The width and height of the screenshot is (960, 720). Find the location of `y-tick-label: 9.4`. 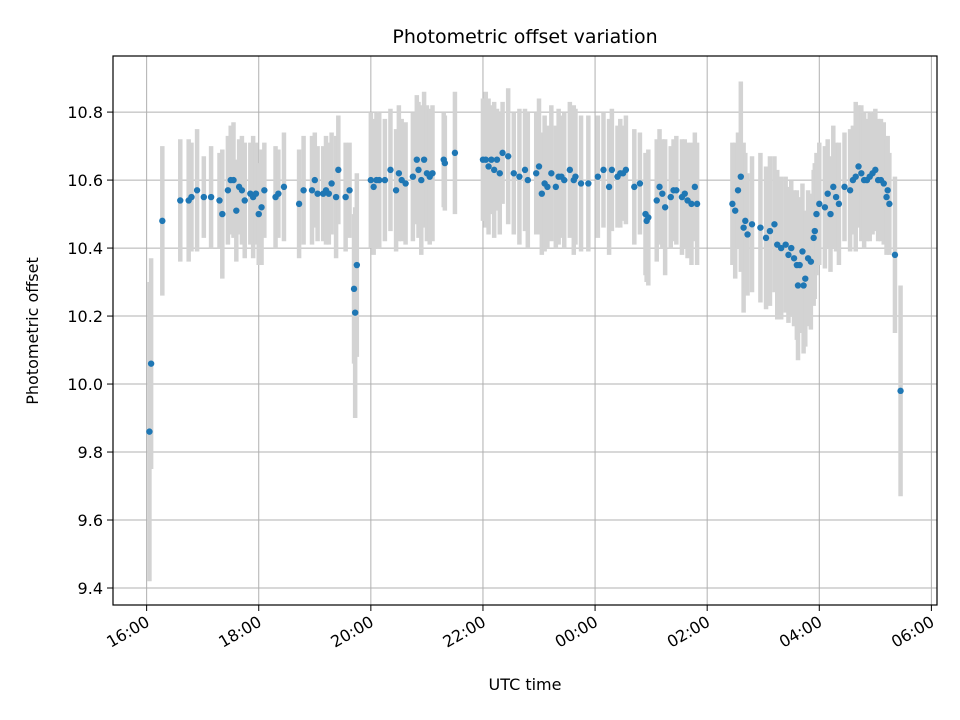

y-tick-label: 9.4 is located at coordinates (90, 588).